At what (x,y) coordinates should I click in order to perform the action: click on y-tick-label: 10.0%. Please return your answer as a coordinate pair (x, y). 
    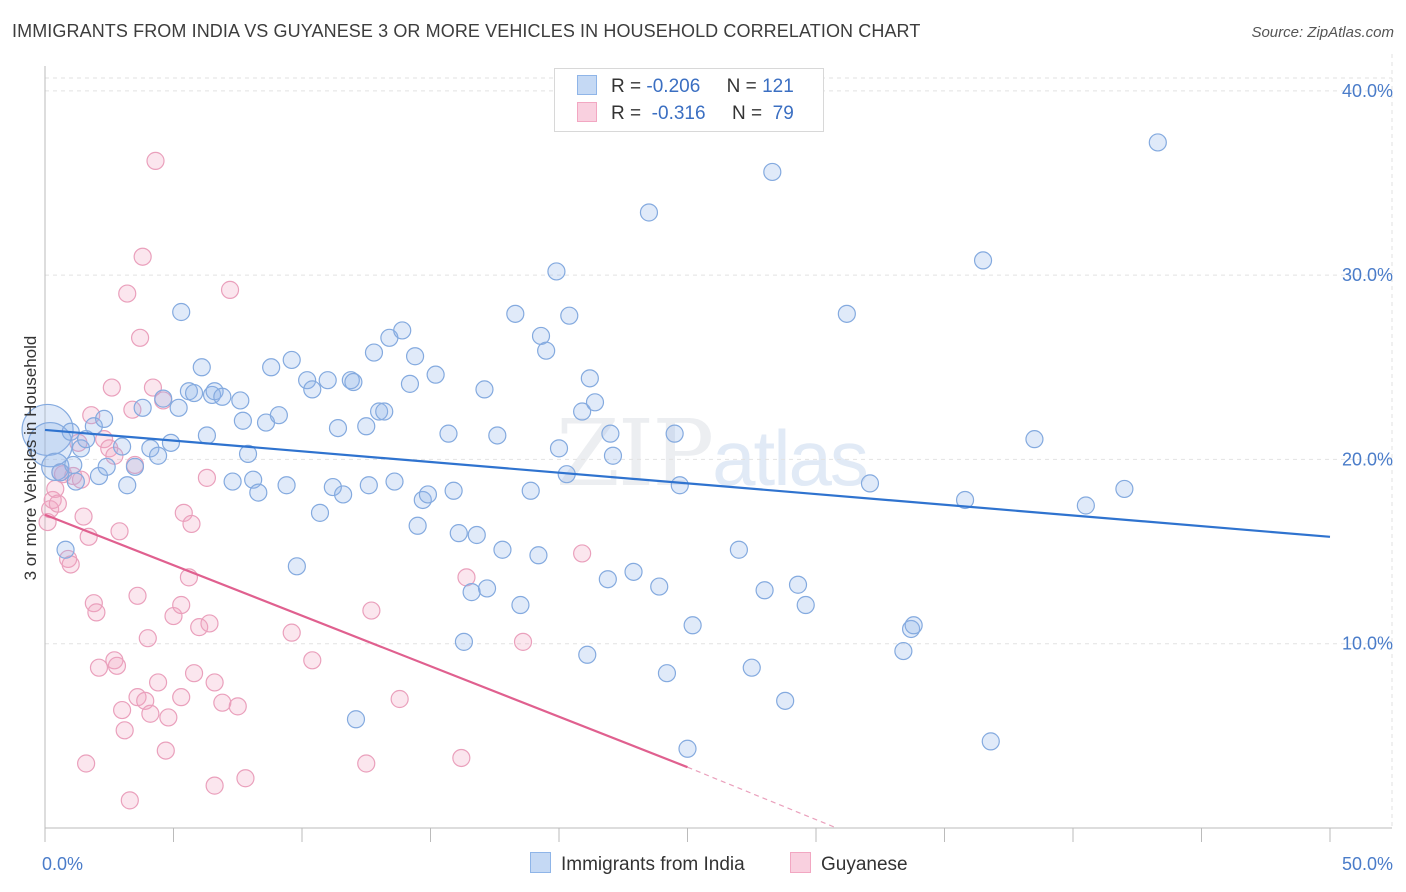
    Looking at the image, I should click on (1367, 644).